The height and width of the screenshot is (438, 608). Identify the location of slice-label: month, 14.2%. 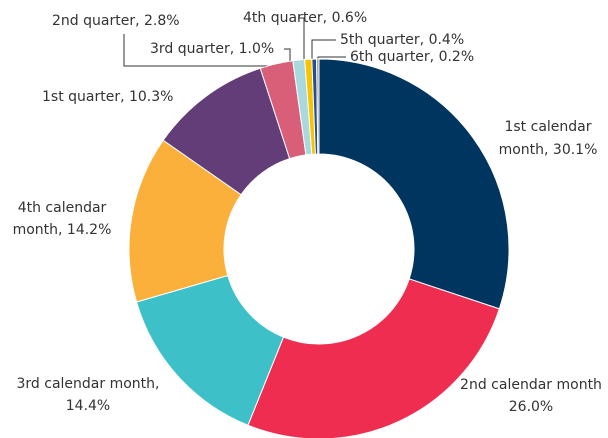
(62, 230).